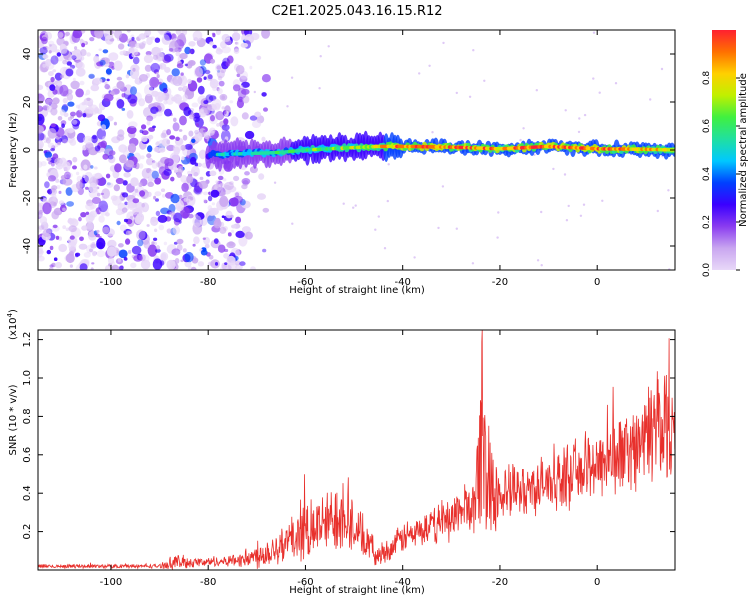 The height and width of the screenshot is (600, 750). Describe the element at coordinates (597, 282) in the screenshot. I see `x-tick-label: 0` at that location.